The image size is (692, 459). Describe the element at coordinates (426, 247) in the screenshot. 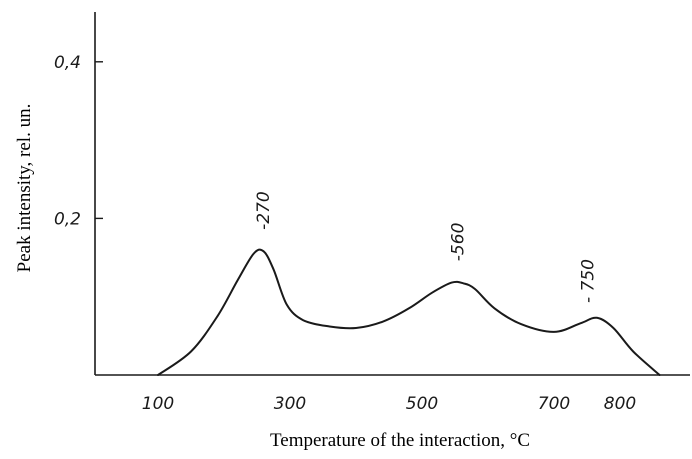

I see `annotations-layer: -270 -560 - 750` at that location.